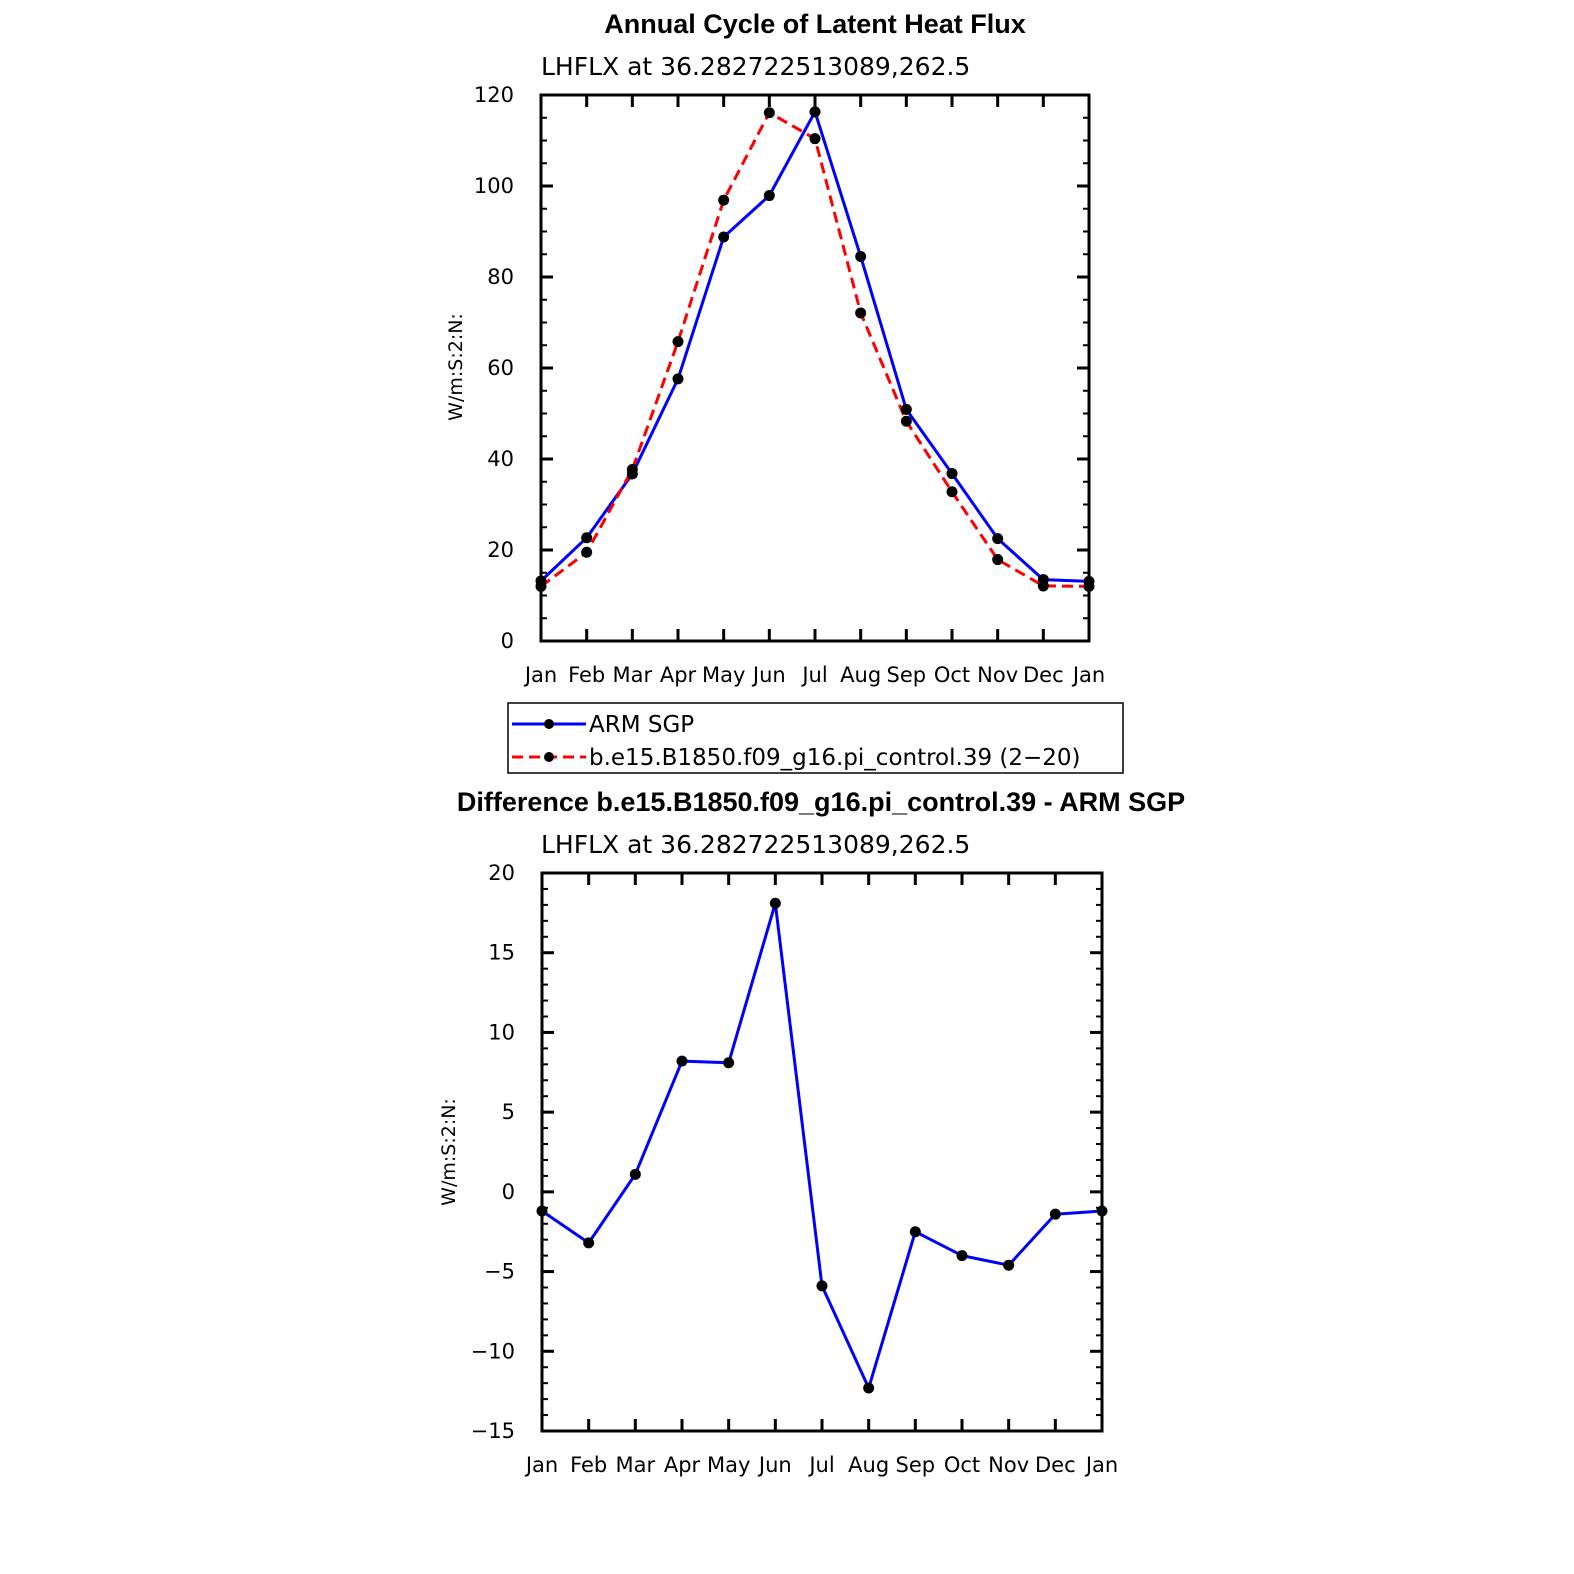 The width and height of the screenshot is (1574, 1574). What do you see at coordinates (493, 1431) in the screenshot?
I see `chart2-y-tick-label: −15` at bounding box center [493, 1431].